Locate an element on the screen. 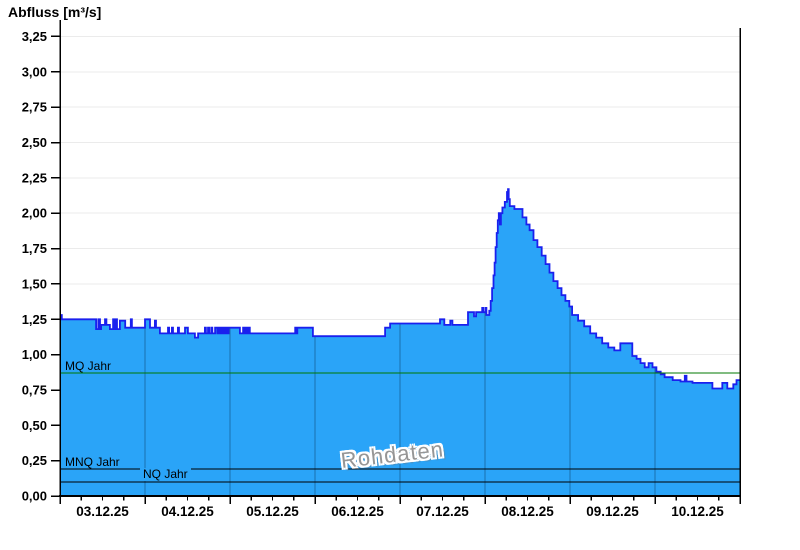 The image size is (800, 550). svg-text: 07.12.25 is located at coordinates (442, 511).